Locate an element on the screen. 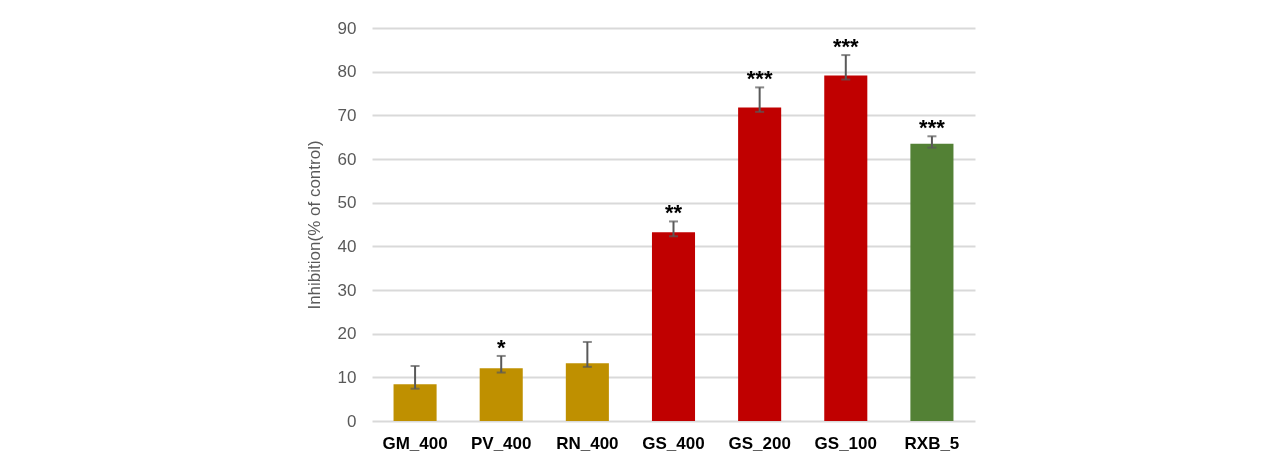 The width and height of the screenshot is (1278, 474). y-axis-title: Inhibition(% of control) is located at coordinates (314, 225).